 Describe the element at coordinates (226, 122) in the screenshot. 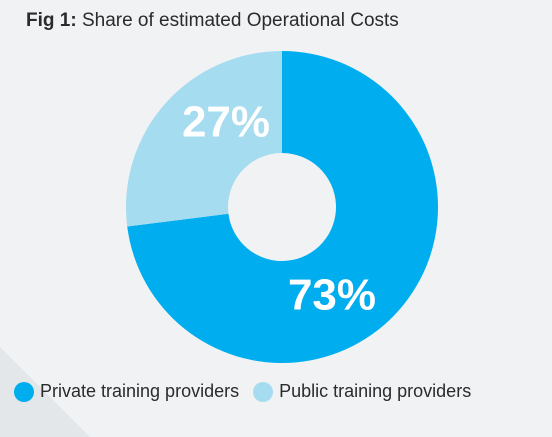

I see `slice-label-public: 27%` at that location.